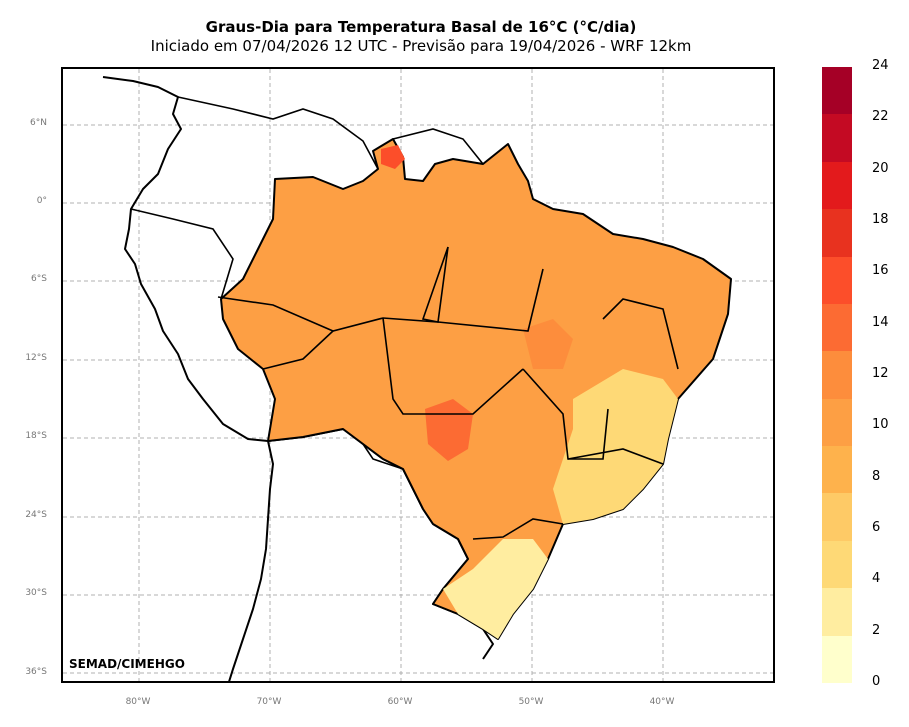 Image resolution: width=909 pixels, height=727 pixels. I want to click on lon-tick-label: 40°W, so click(662, 702).